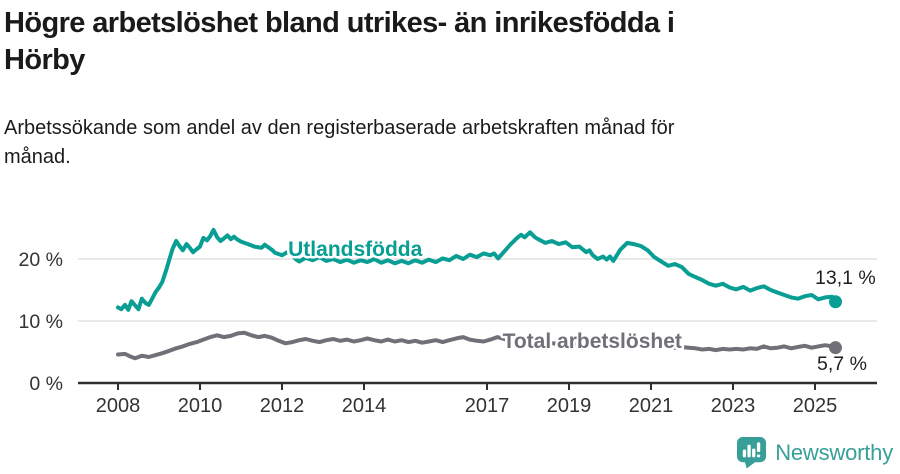  What do you see at coordinates (759, 447) in the screenshot?
I see `logo-exclamation-bar` at bounding box center [759, 447].